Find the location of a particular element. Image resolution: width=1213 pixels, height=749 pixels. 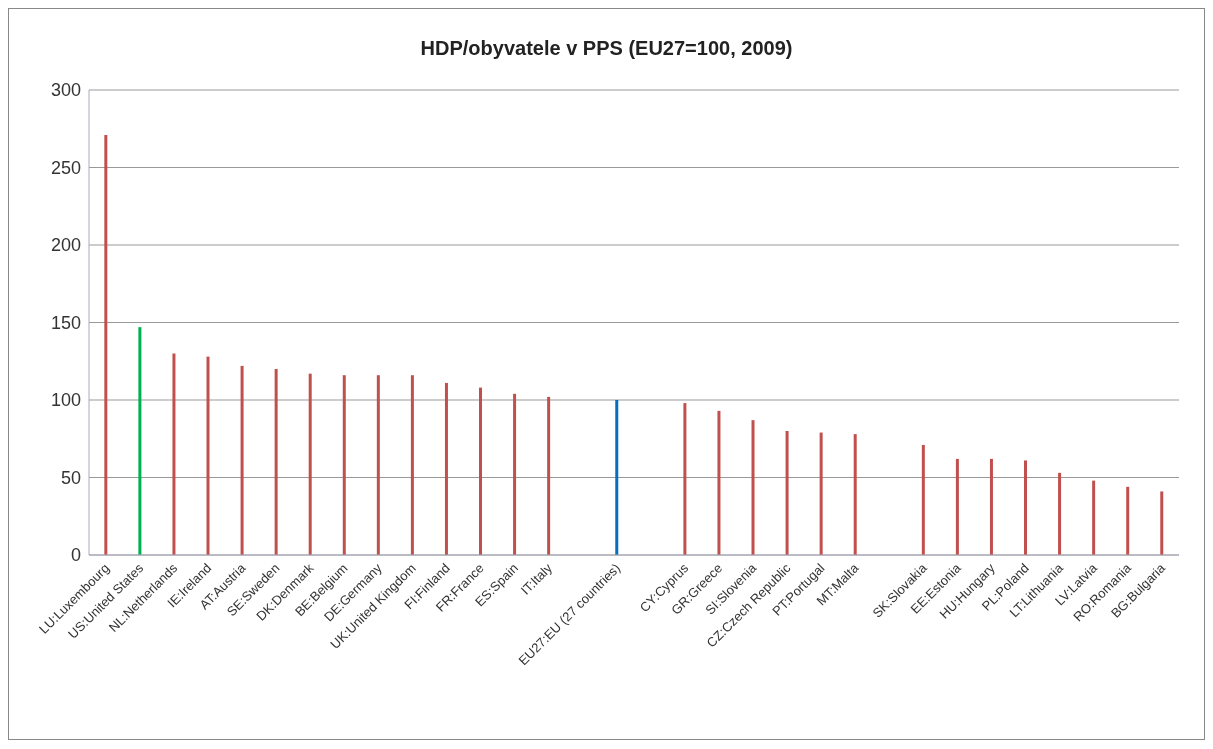

y-tick-label: 100 is located at coordinates (65, 400).